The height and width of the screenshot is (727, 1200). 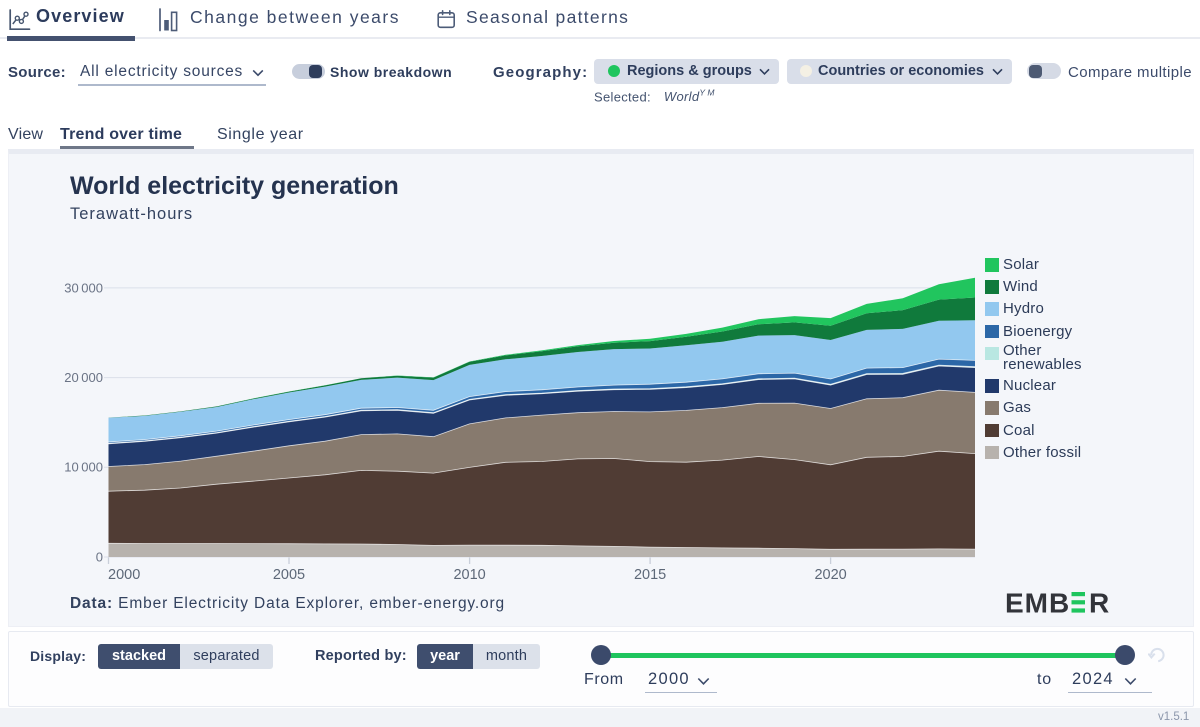 I want to click on svg-text: 2005, so click(x=289, y=575).